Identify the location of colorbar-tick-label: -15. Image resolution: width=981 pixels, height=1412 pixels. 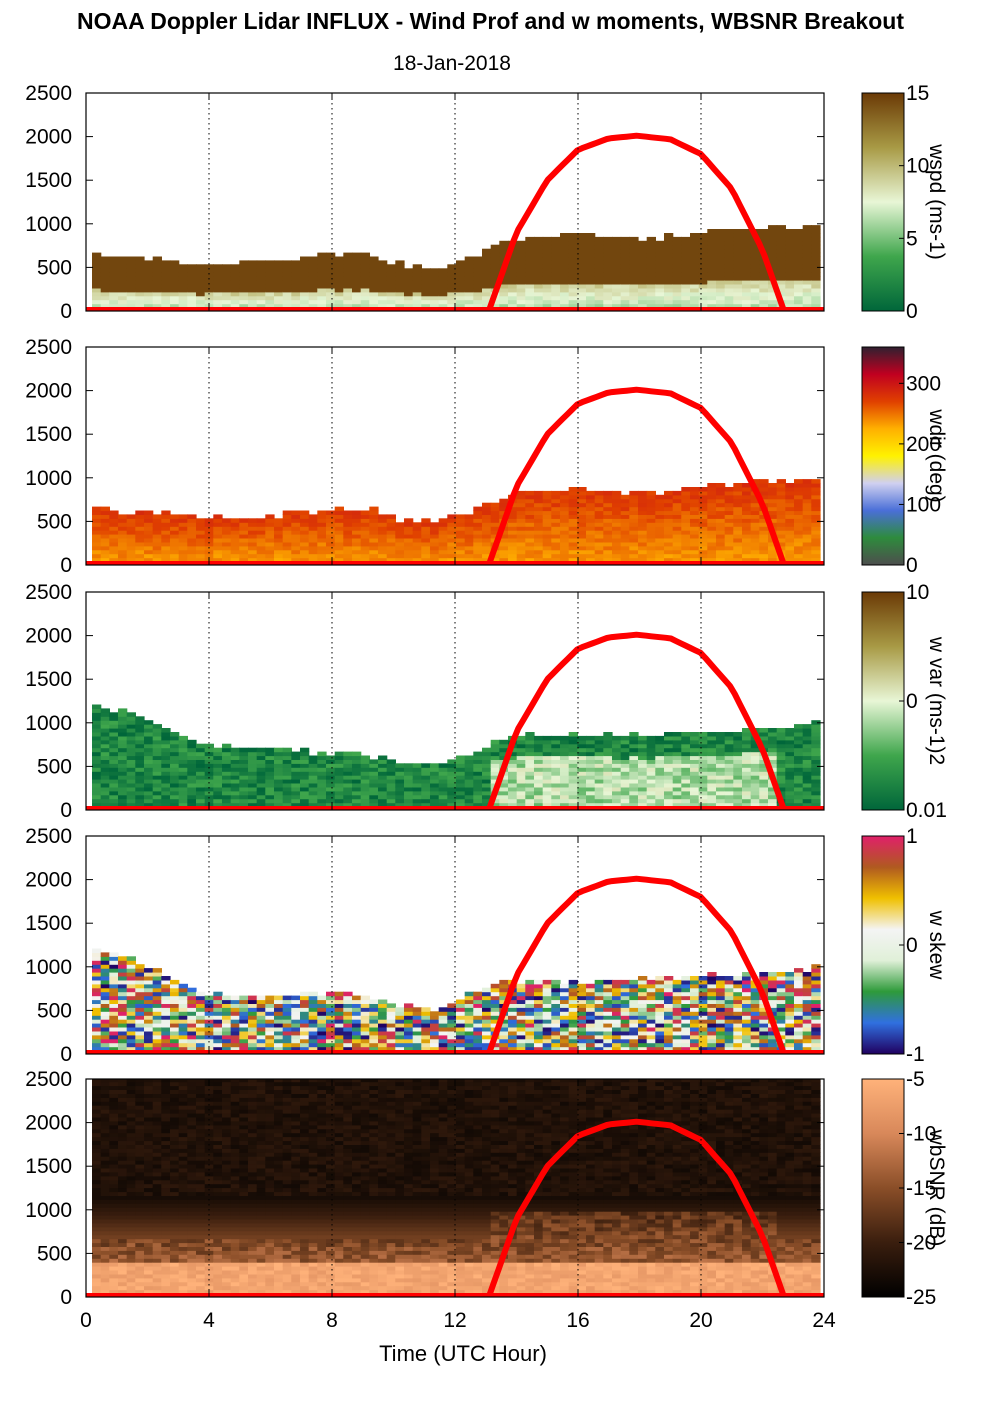
(921, 1188).